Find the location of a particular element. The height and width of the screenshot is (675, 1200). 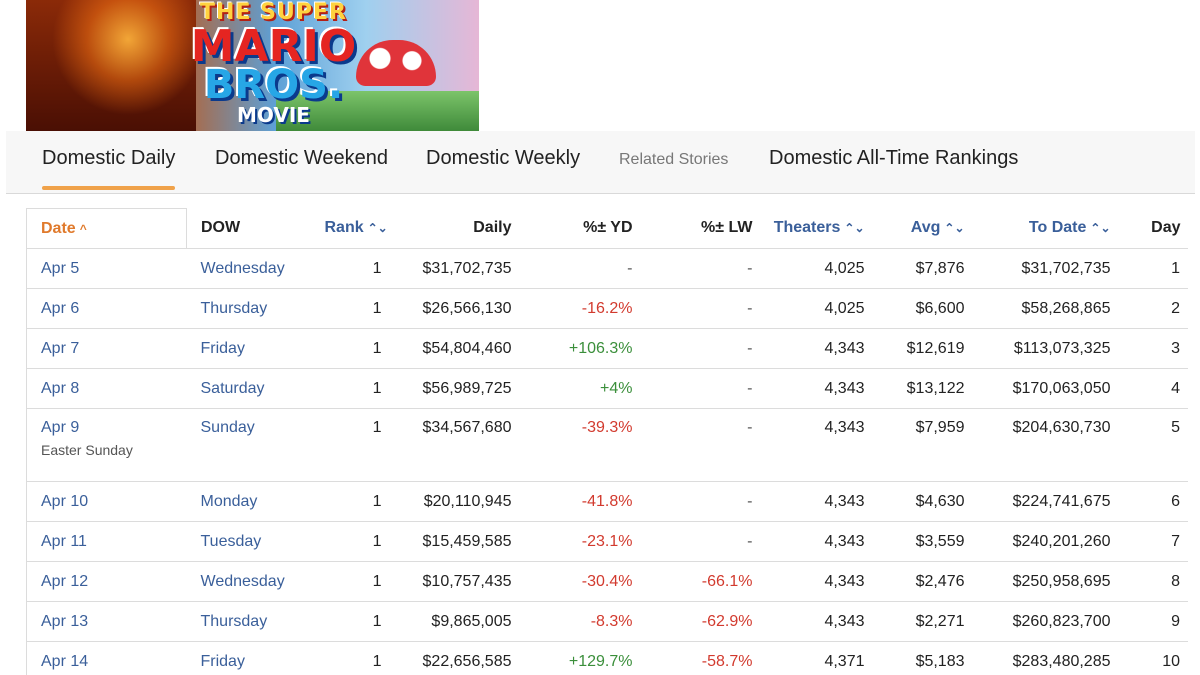

cell-daily-value: $34,567,680 is located at coordinates (467, 427).